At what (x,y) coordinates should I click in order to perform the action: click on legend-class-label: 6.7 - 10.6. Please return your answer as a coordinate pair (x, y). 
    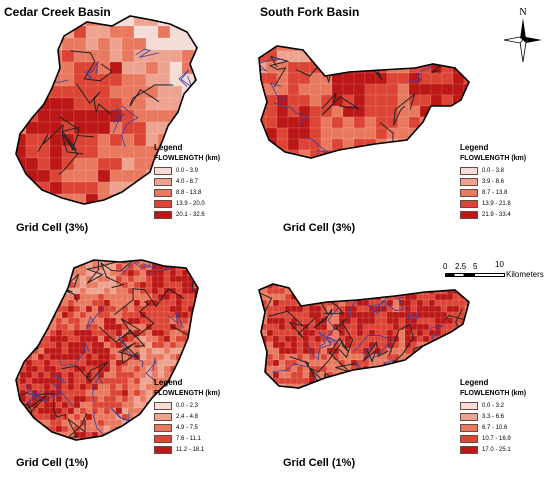
    Looking at the image, I should click on (495, 427).